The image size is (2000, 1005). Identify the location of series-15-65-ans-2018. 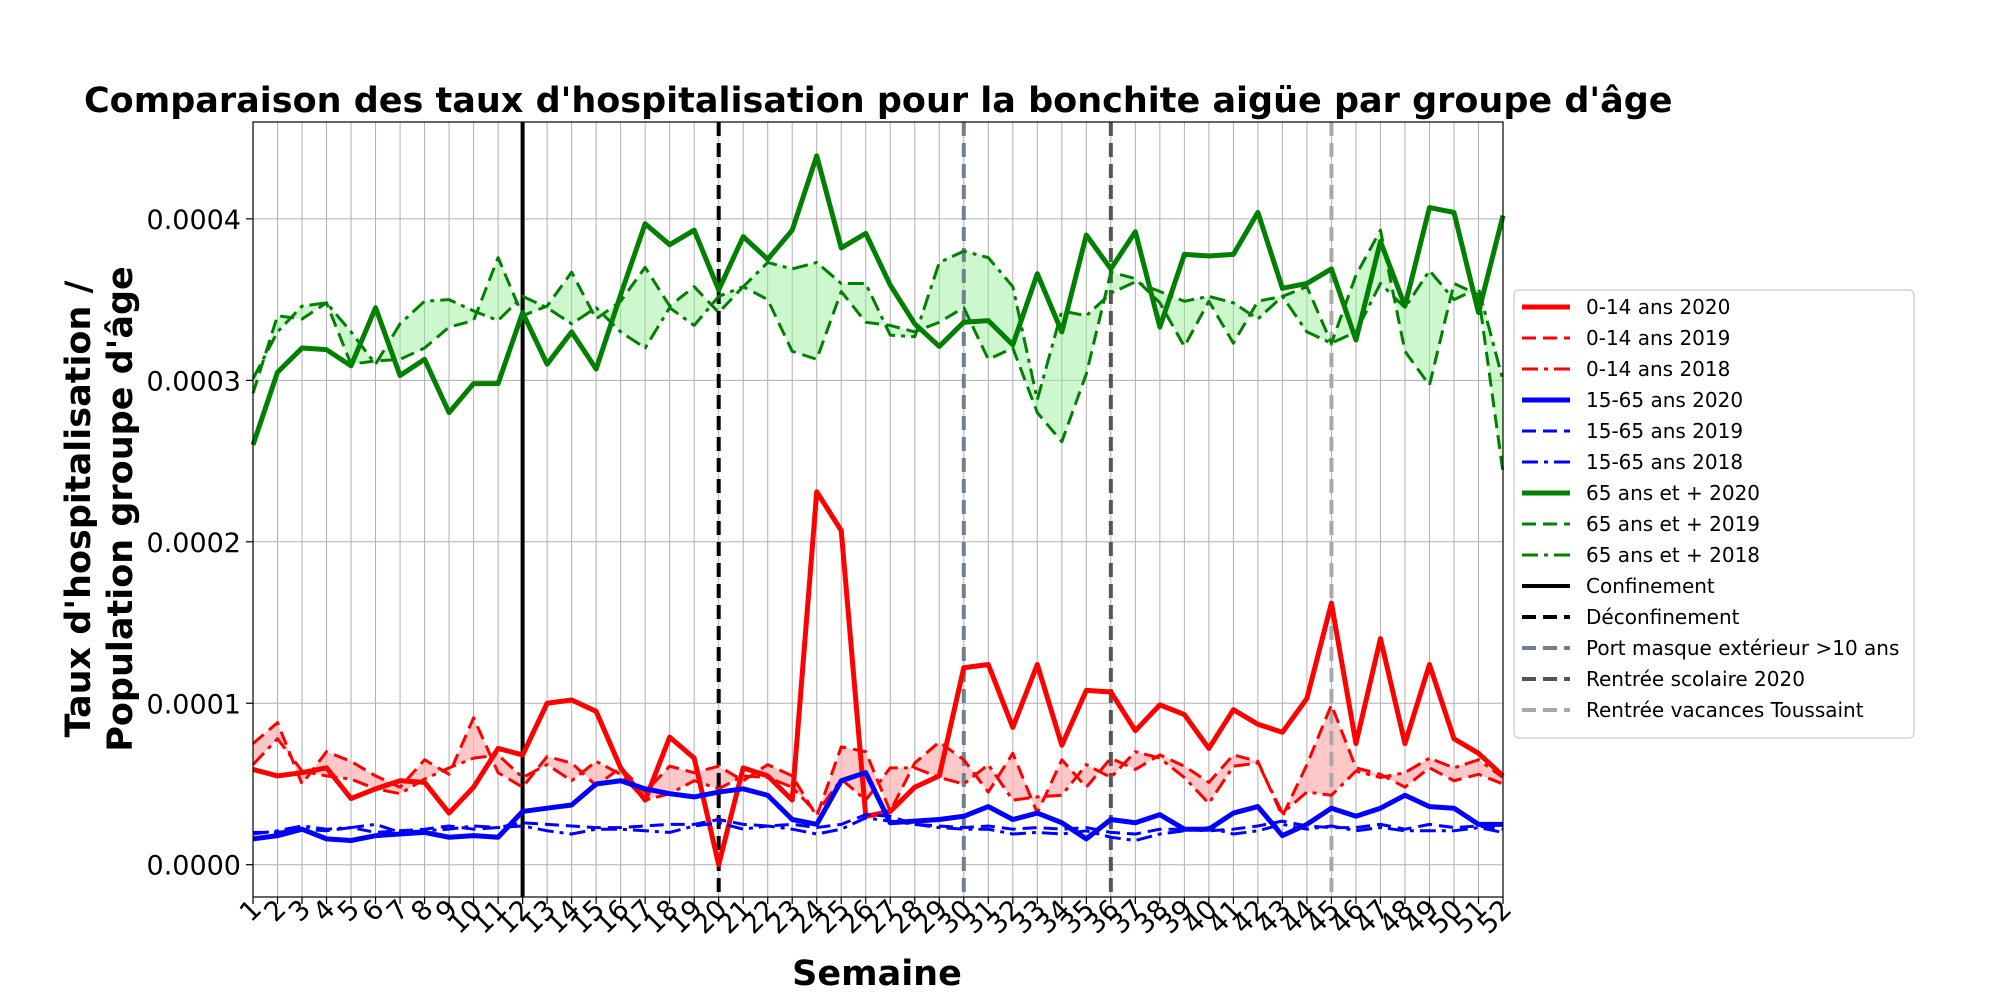
(878, 829).